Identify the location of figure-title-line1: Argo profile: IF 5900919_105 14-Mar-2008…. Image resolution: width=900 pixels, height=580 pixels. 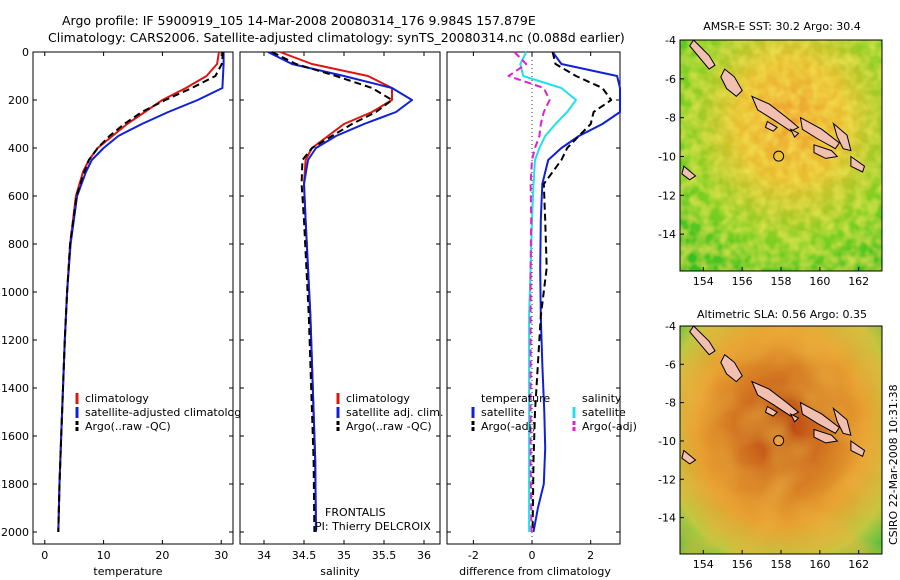
(299, 20).